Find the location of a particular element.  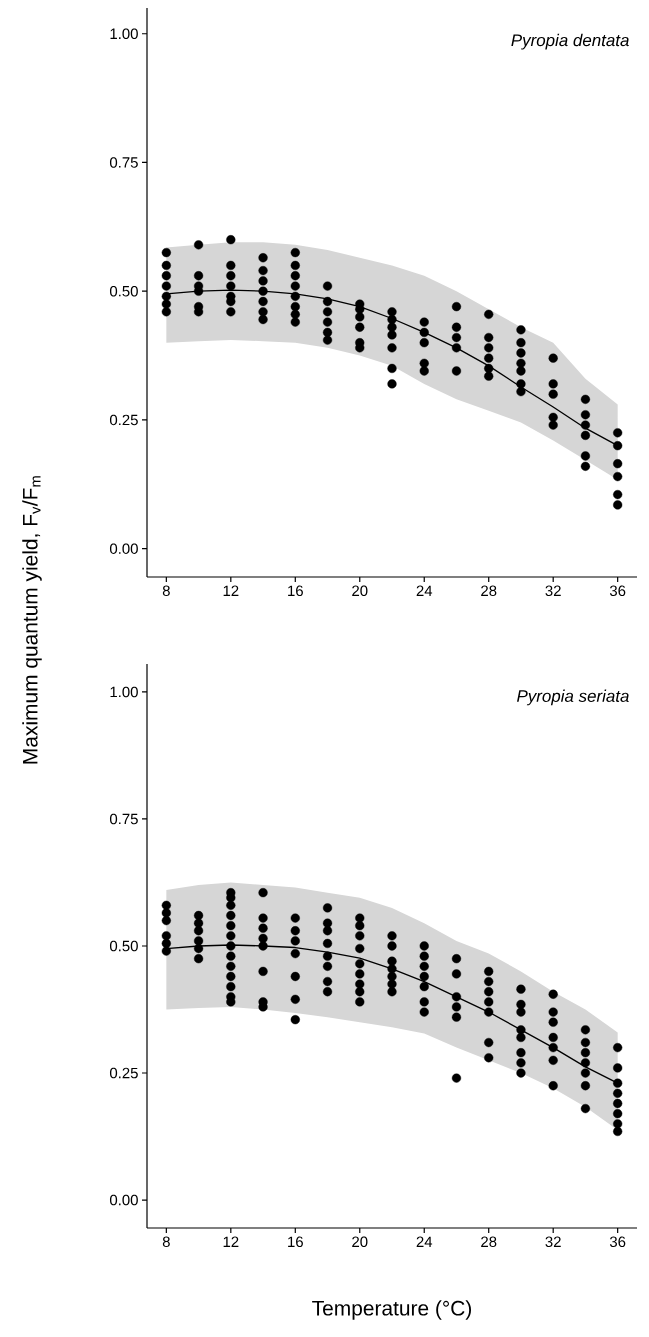

x-axis-title: Temperature (°C) is located at coordinates (392, 1310).